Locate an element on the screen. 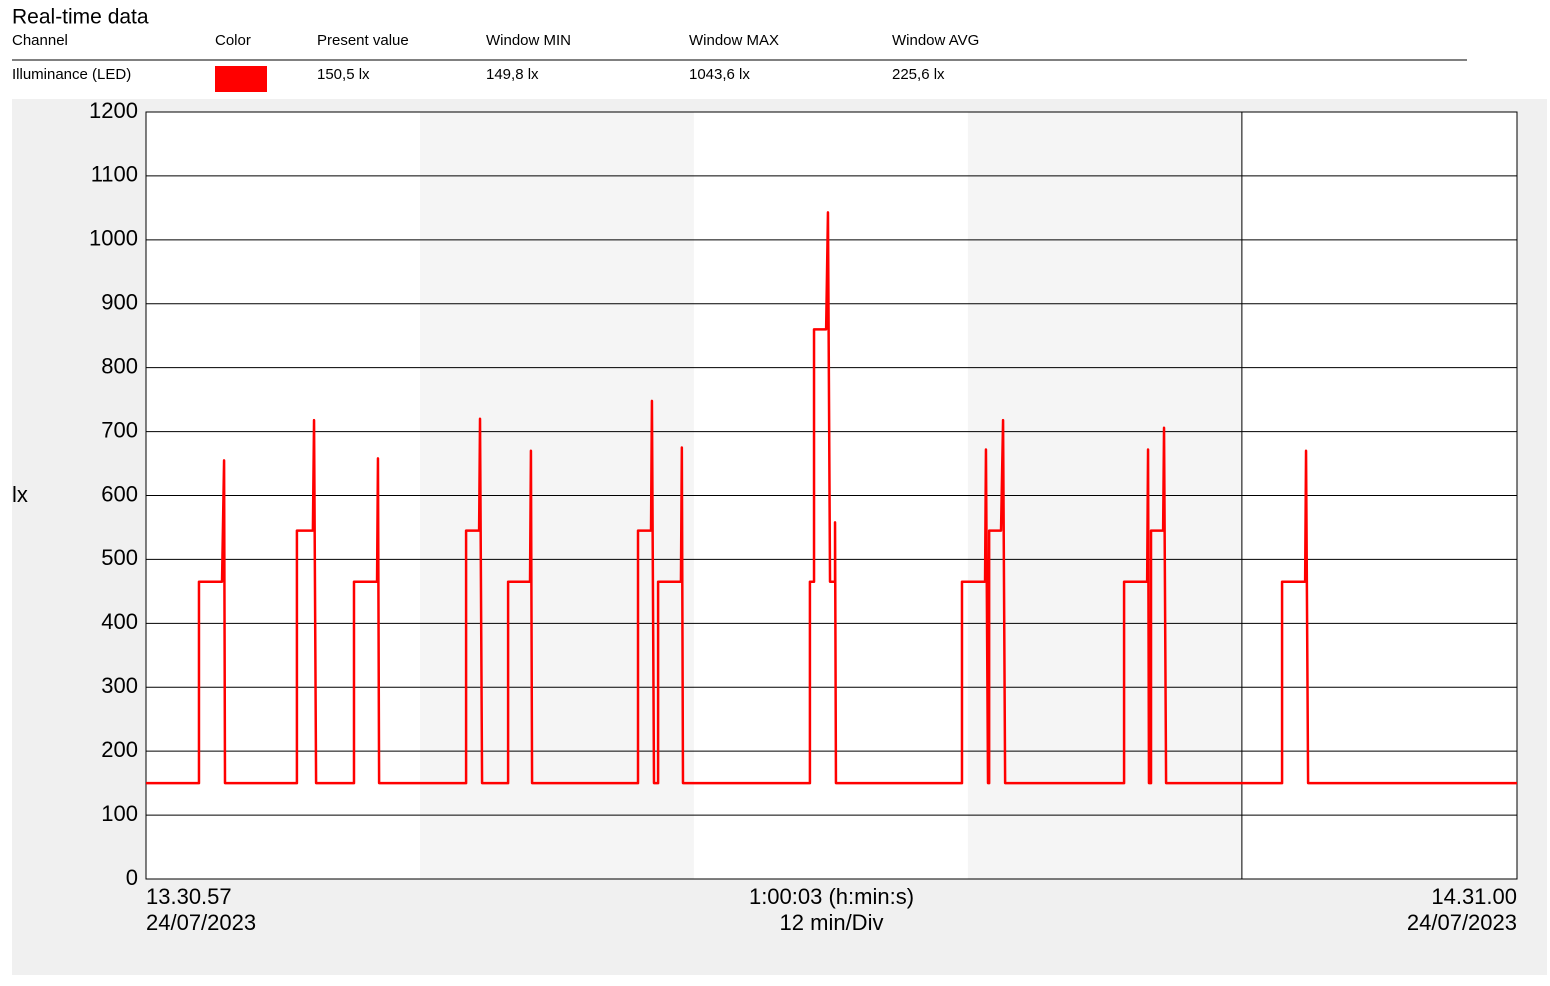  y-tick-label: 800 is located at coordinates (119, 365).